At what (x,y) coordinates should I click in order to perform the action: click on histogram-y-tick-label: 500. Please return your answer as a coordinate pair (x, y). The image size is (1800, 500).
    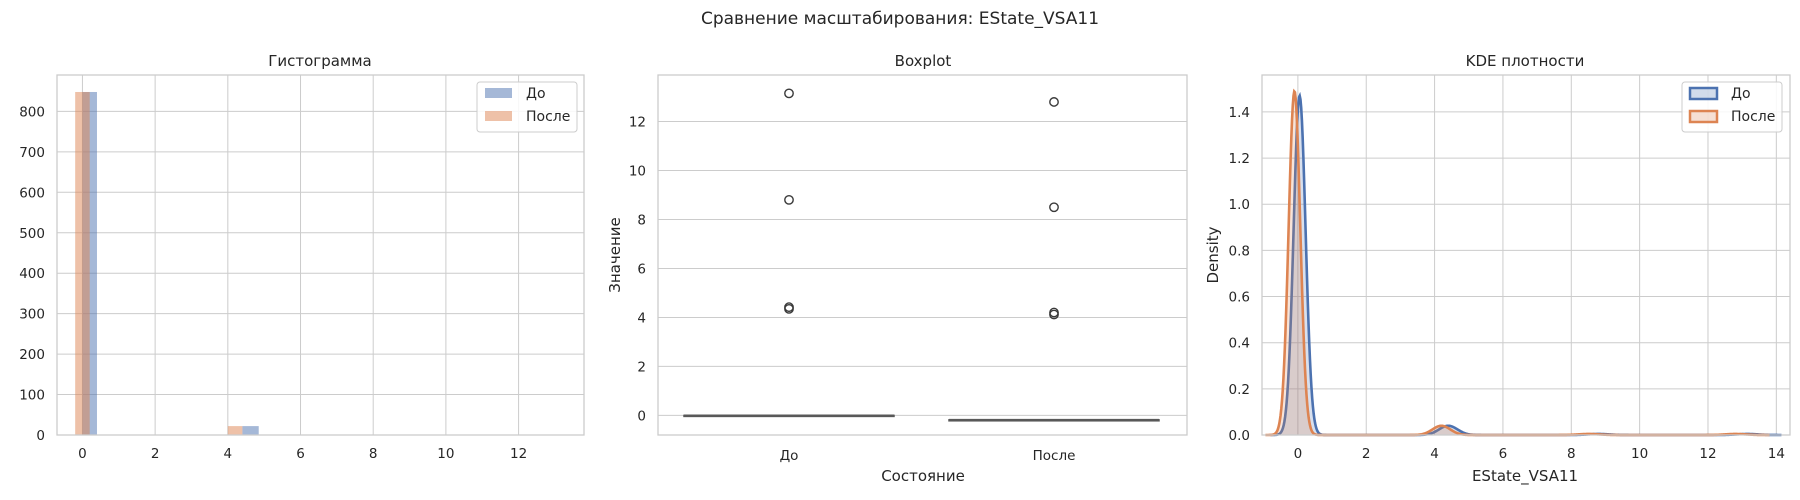
    Looking at the image, I should click on (32, 234).